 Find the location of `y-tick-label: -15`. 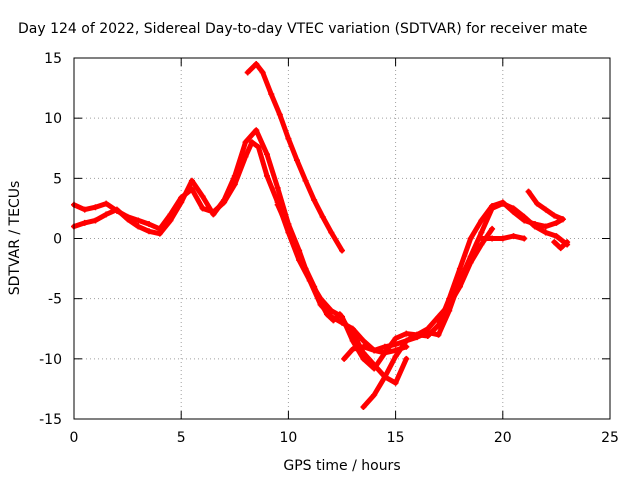

y-tick-label: -15 is located at coordinates (50, 420).